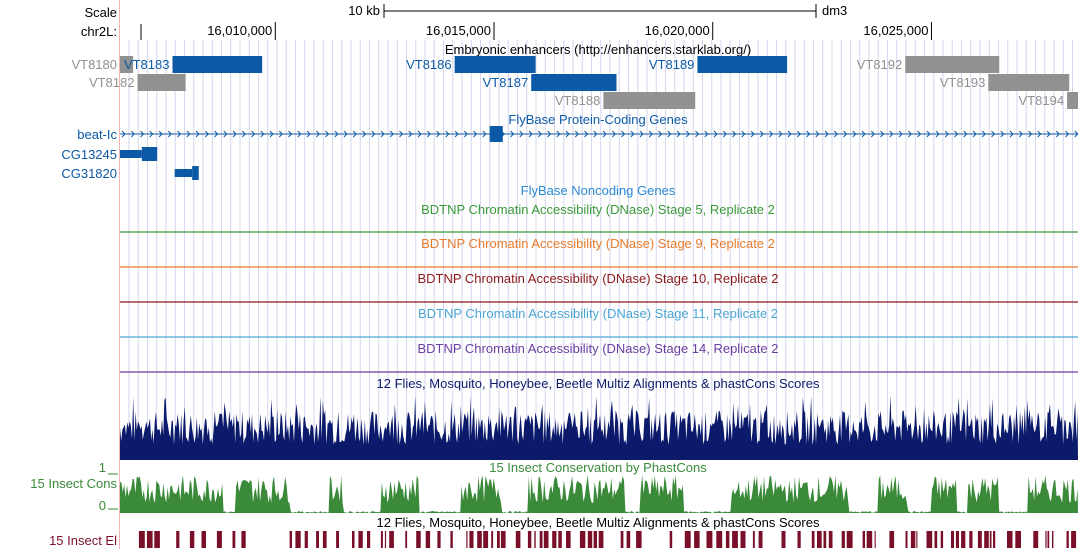  What do you see at coordinates (94, 64) in the screenshot?
I see `enhancer-label-vt8180: VT8180` at bounding box center [94, 64].